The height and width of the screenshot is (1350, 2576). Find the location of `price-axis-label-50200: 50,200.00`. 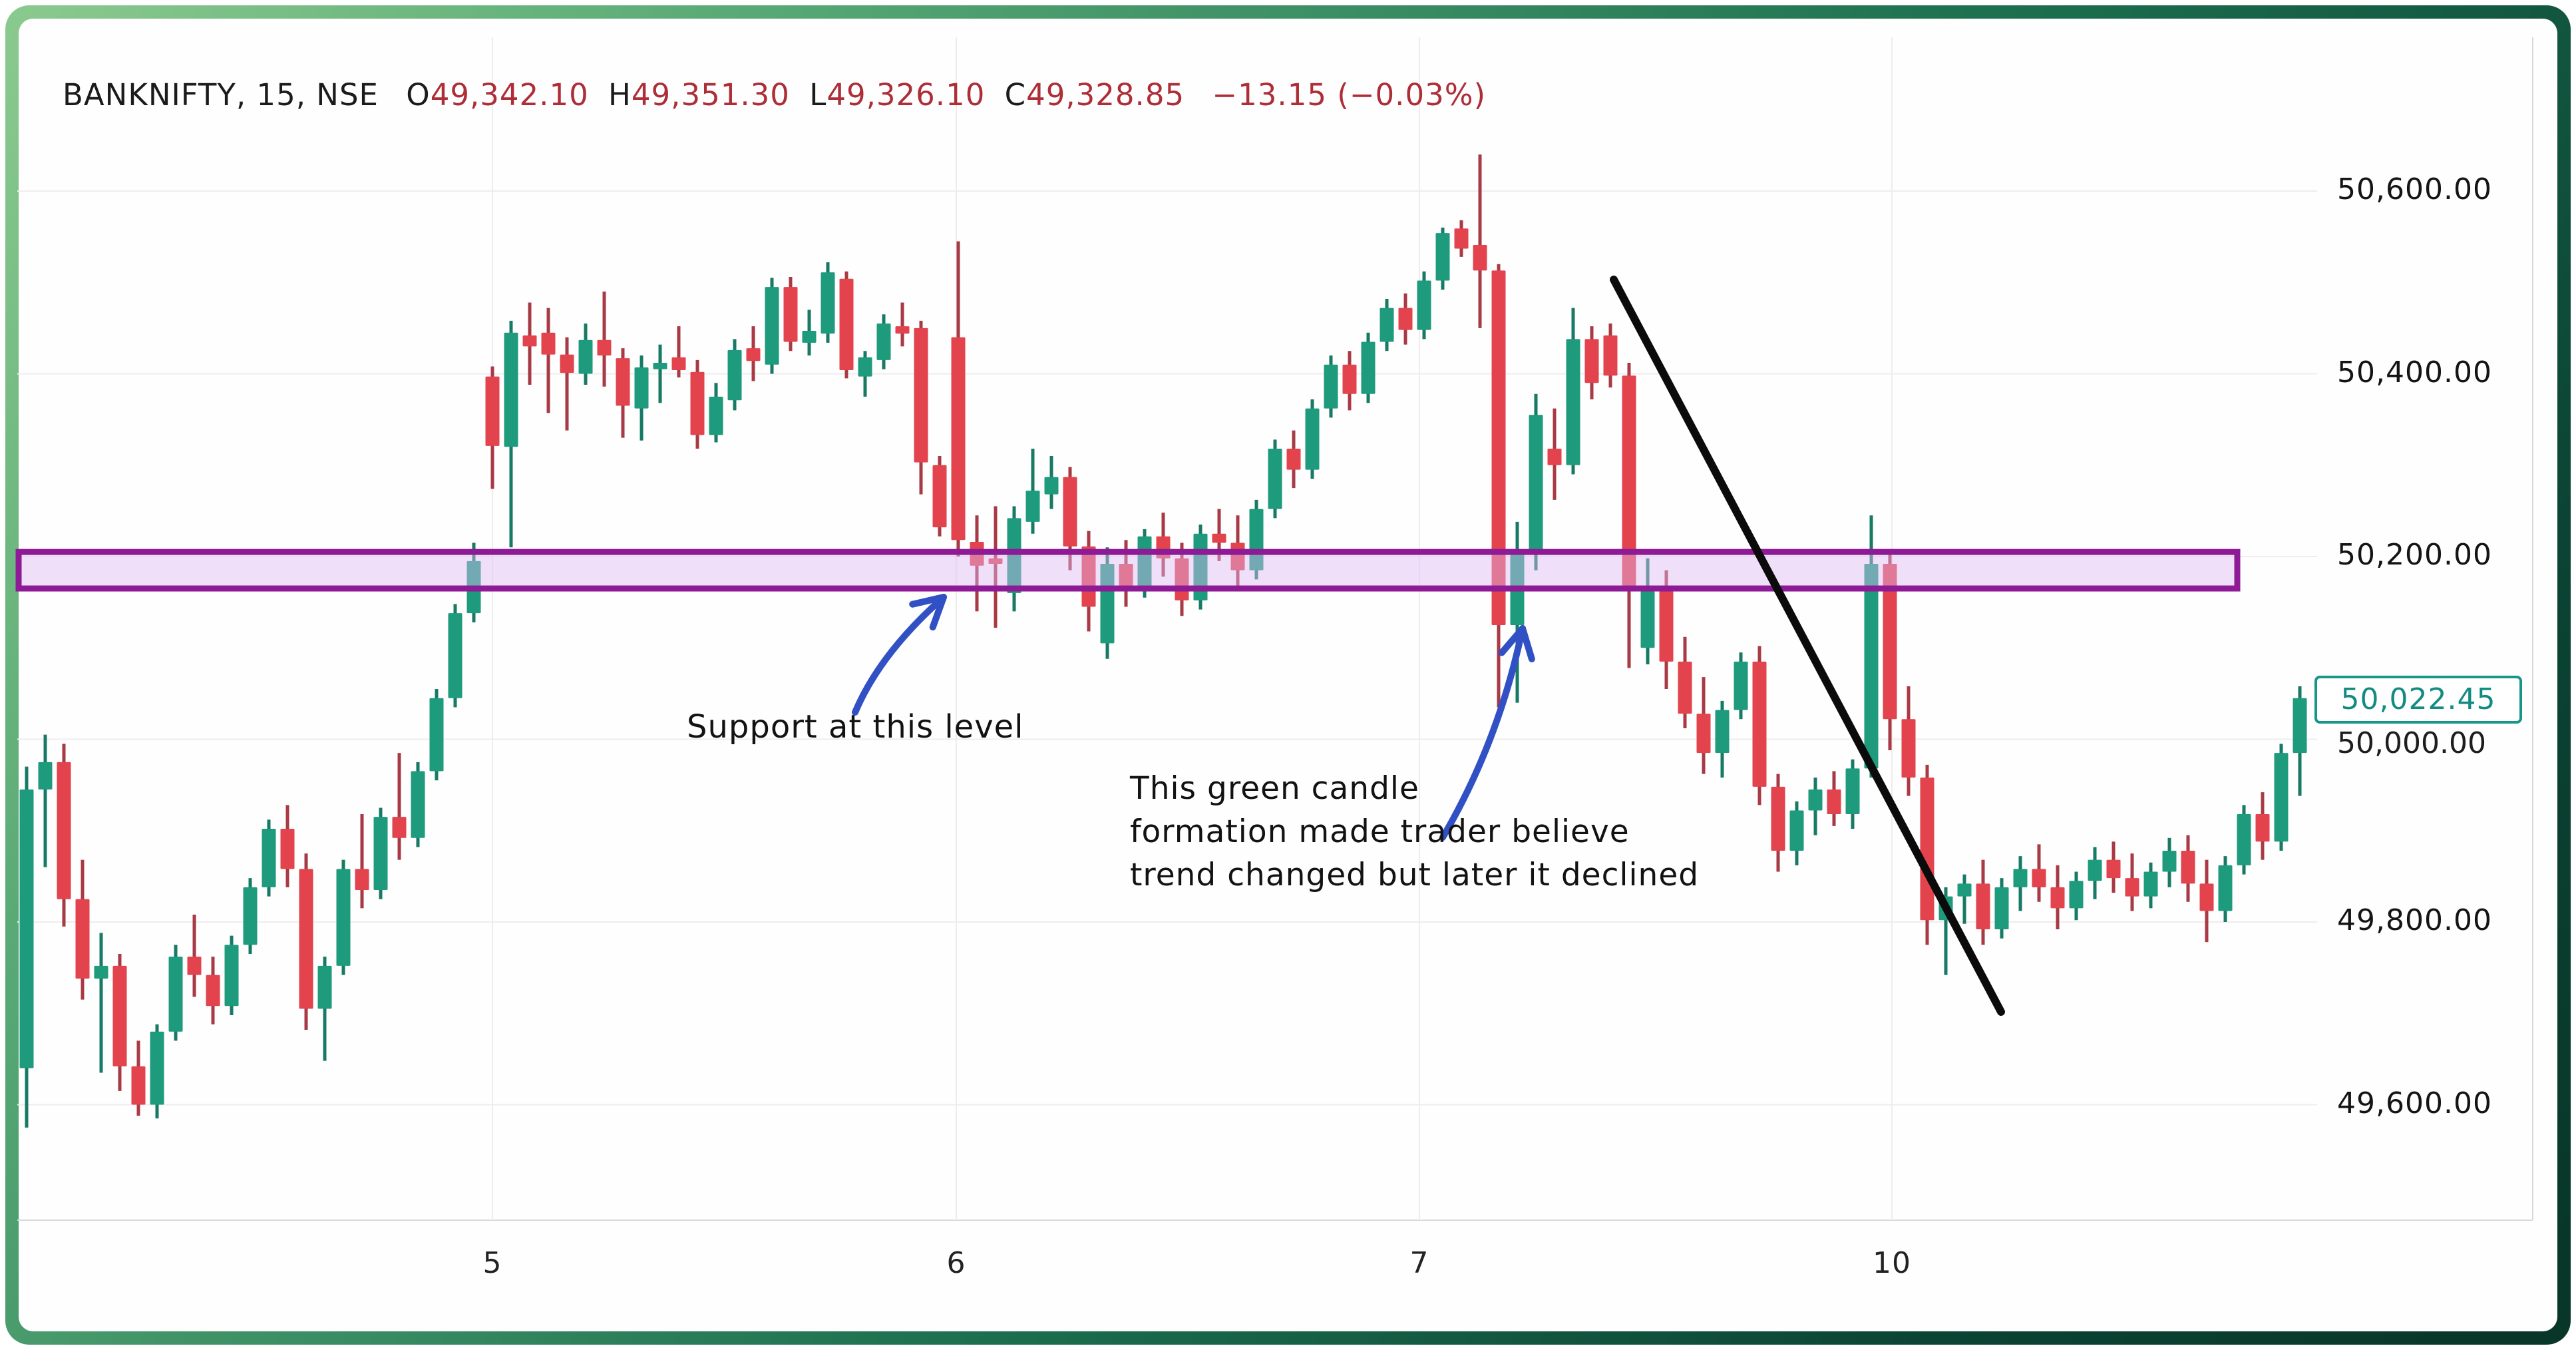

price-axis-label-50200: 50,200.00 is located at coordinates (2414, 555).